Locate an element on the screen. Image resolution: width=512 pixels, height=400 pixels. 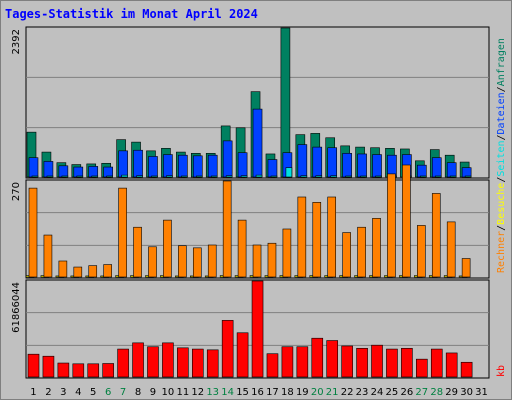
xtick-day-23: 23 is located at coordinates (362, 392).